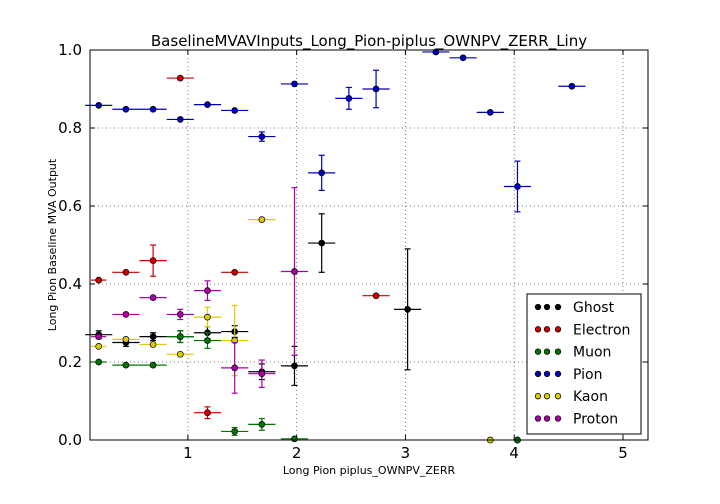  I want to click on y-tick-label: 0.0, so click(70, 440).